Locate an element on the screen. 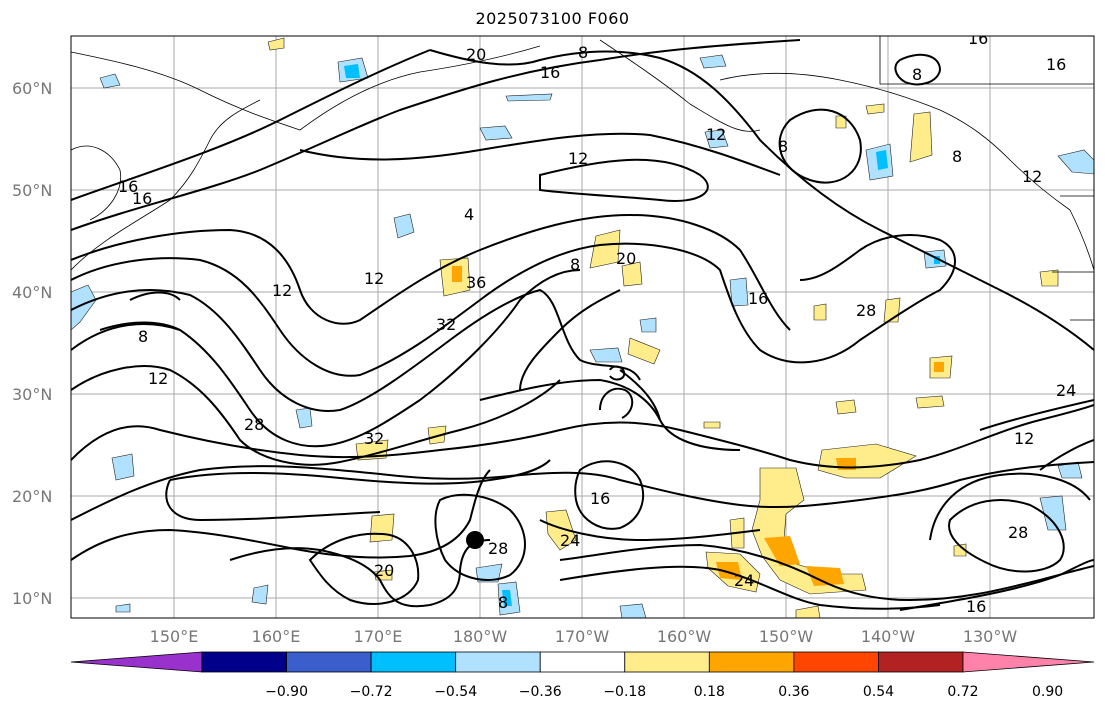  lon-label: 150°W is located at coordinates (786, 636).